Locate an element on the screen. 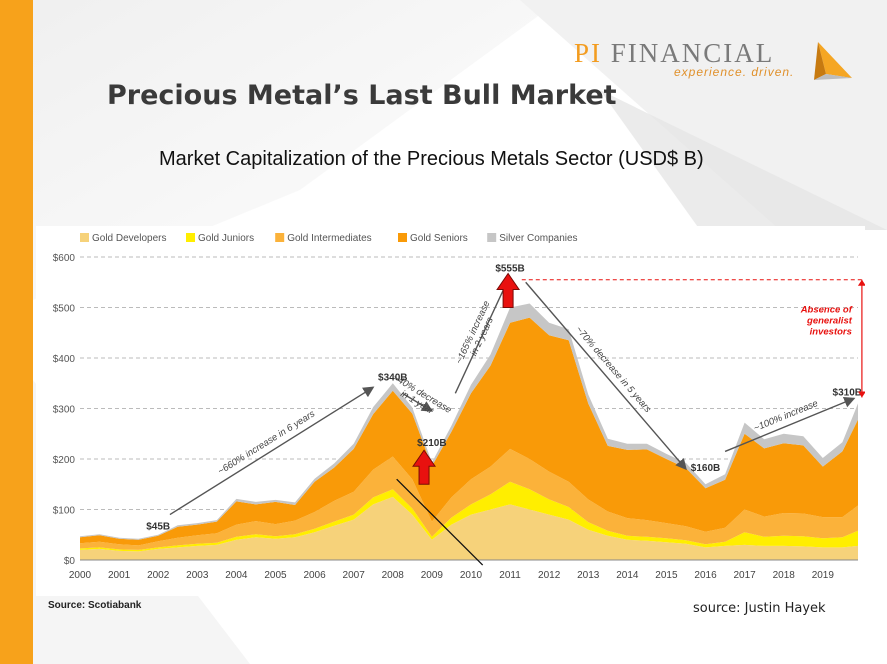 The width and height of the screenshot is (887, 664). x-tick-label: 2004 is located at coordinates (236, 575).